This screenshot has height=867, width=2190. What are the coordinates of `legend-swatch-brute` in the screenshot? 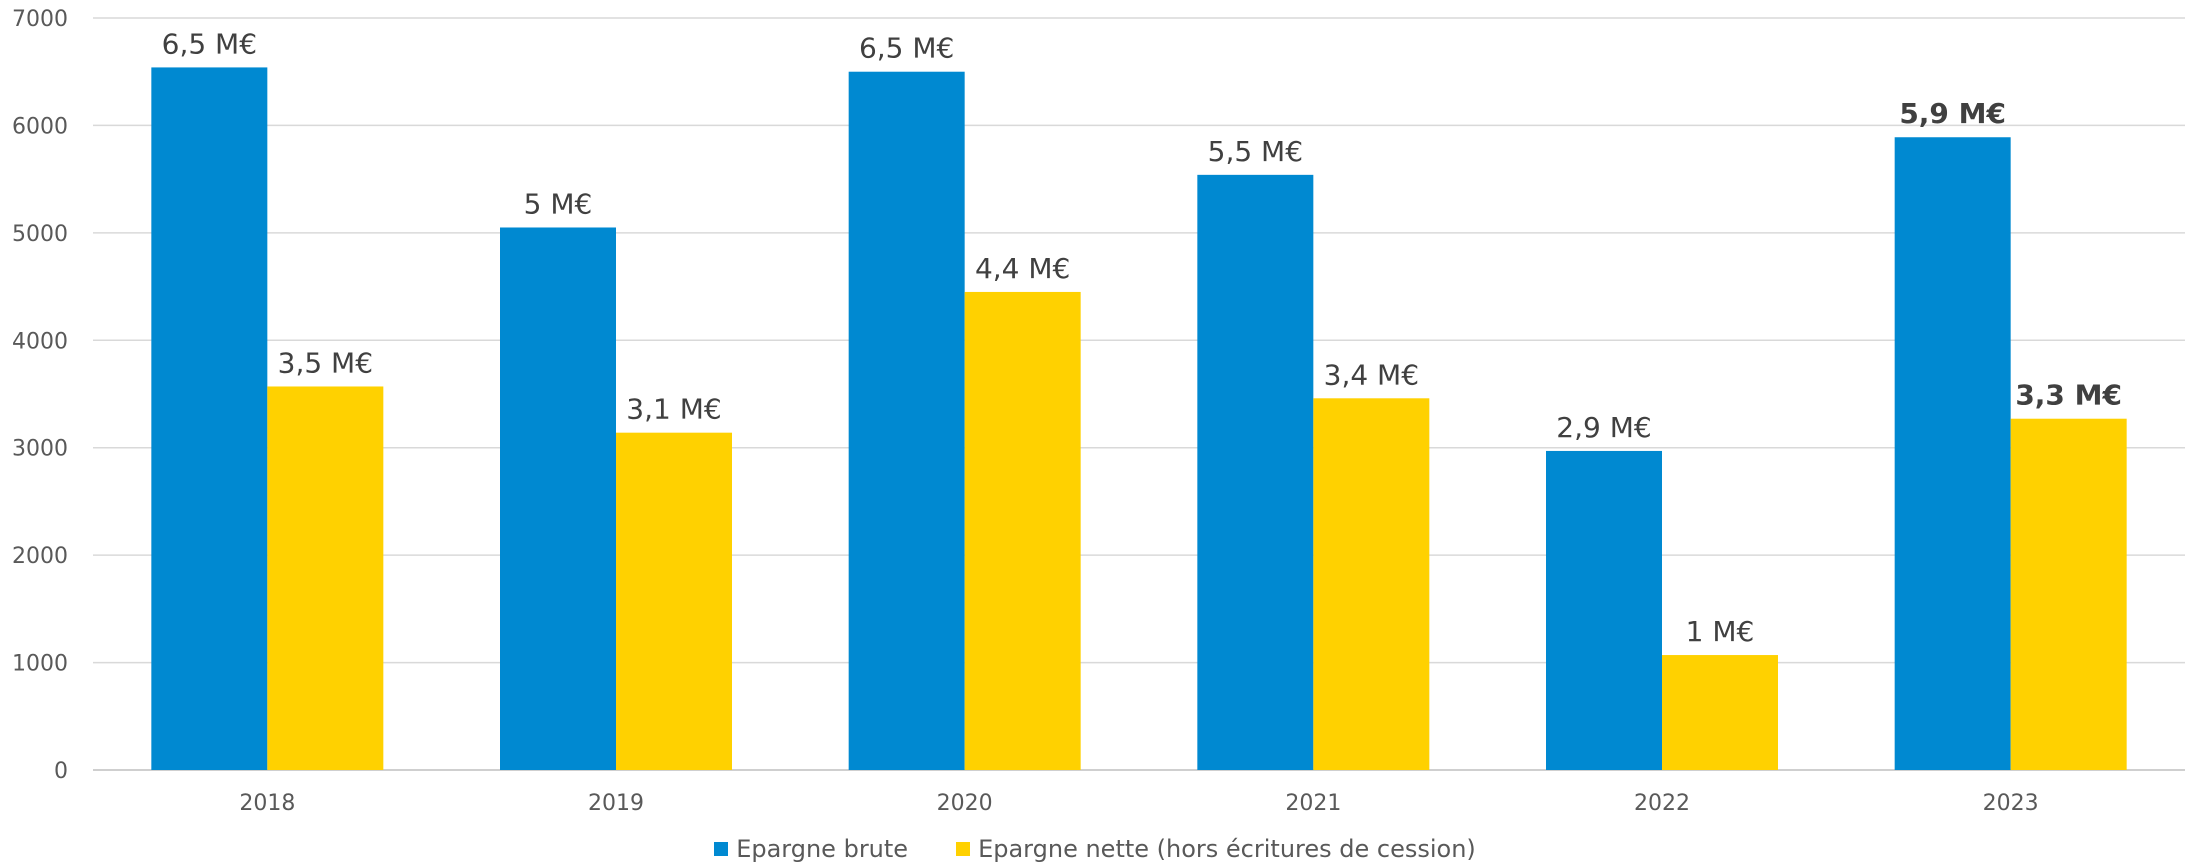 It's located at (721, 849).